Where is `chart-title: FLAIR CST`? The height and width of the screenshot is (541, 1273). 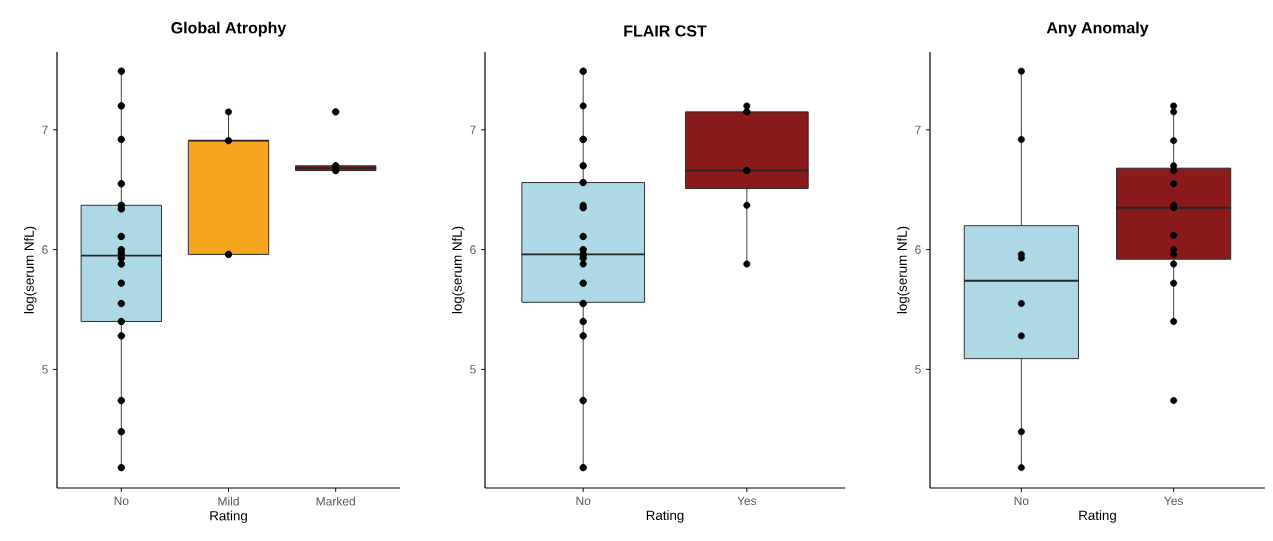
chart-title: FLAIR CST is located at coordinates (665, 31).